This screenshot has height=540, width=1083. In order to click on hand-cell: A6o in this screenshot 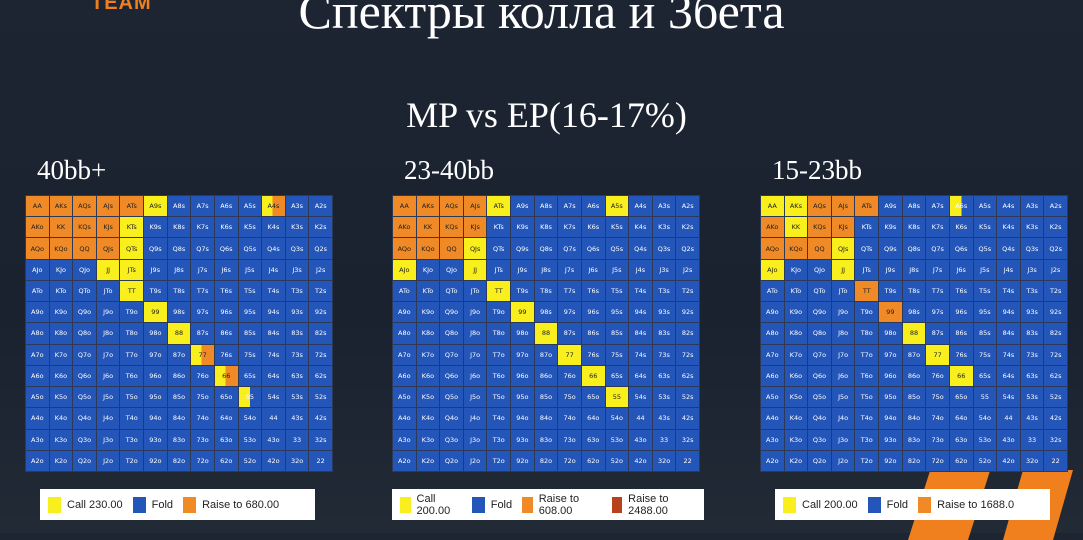, I will do `click(404, 376)`.